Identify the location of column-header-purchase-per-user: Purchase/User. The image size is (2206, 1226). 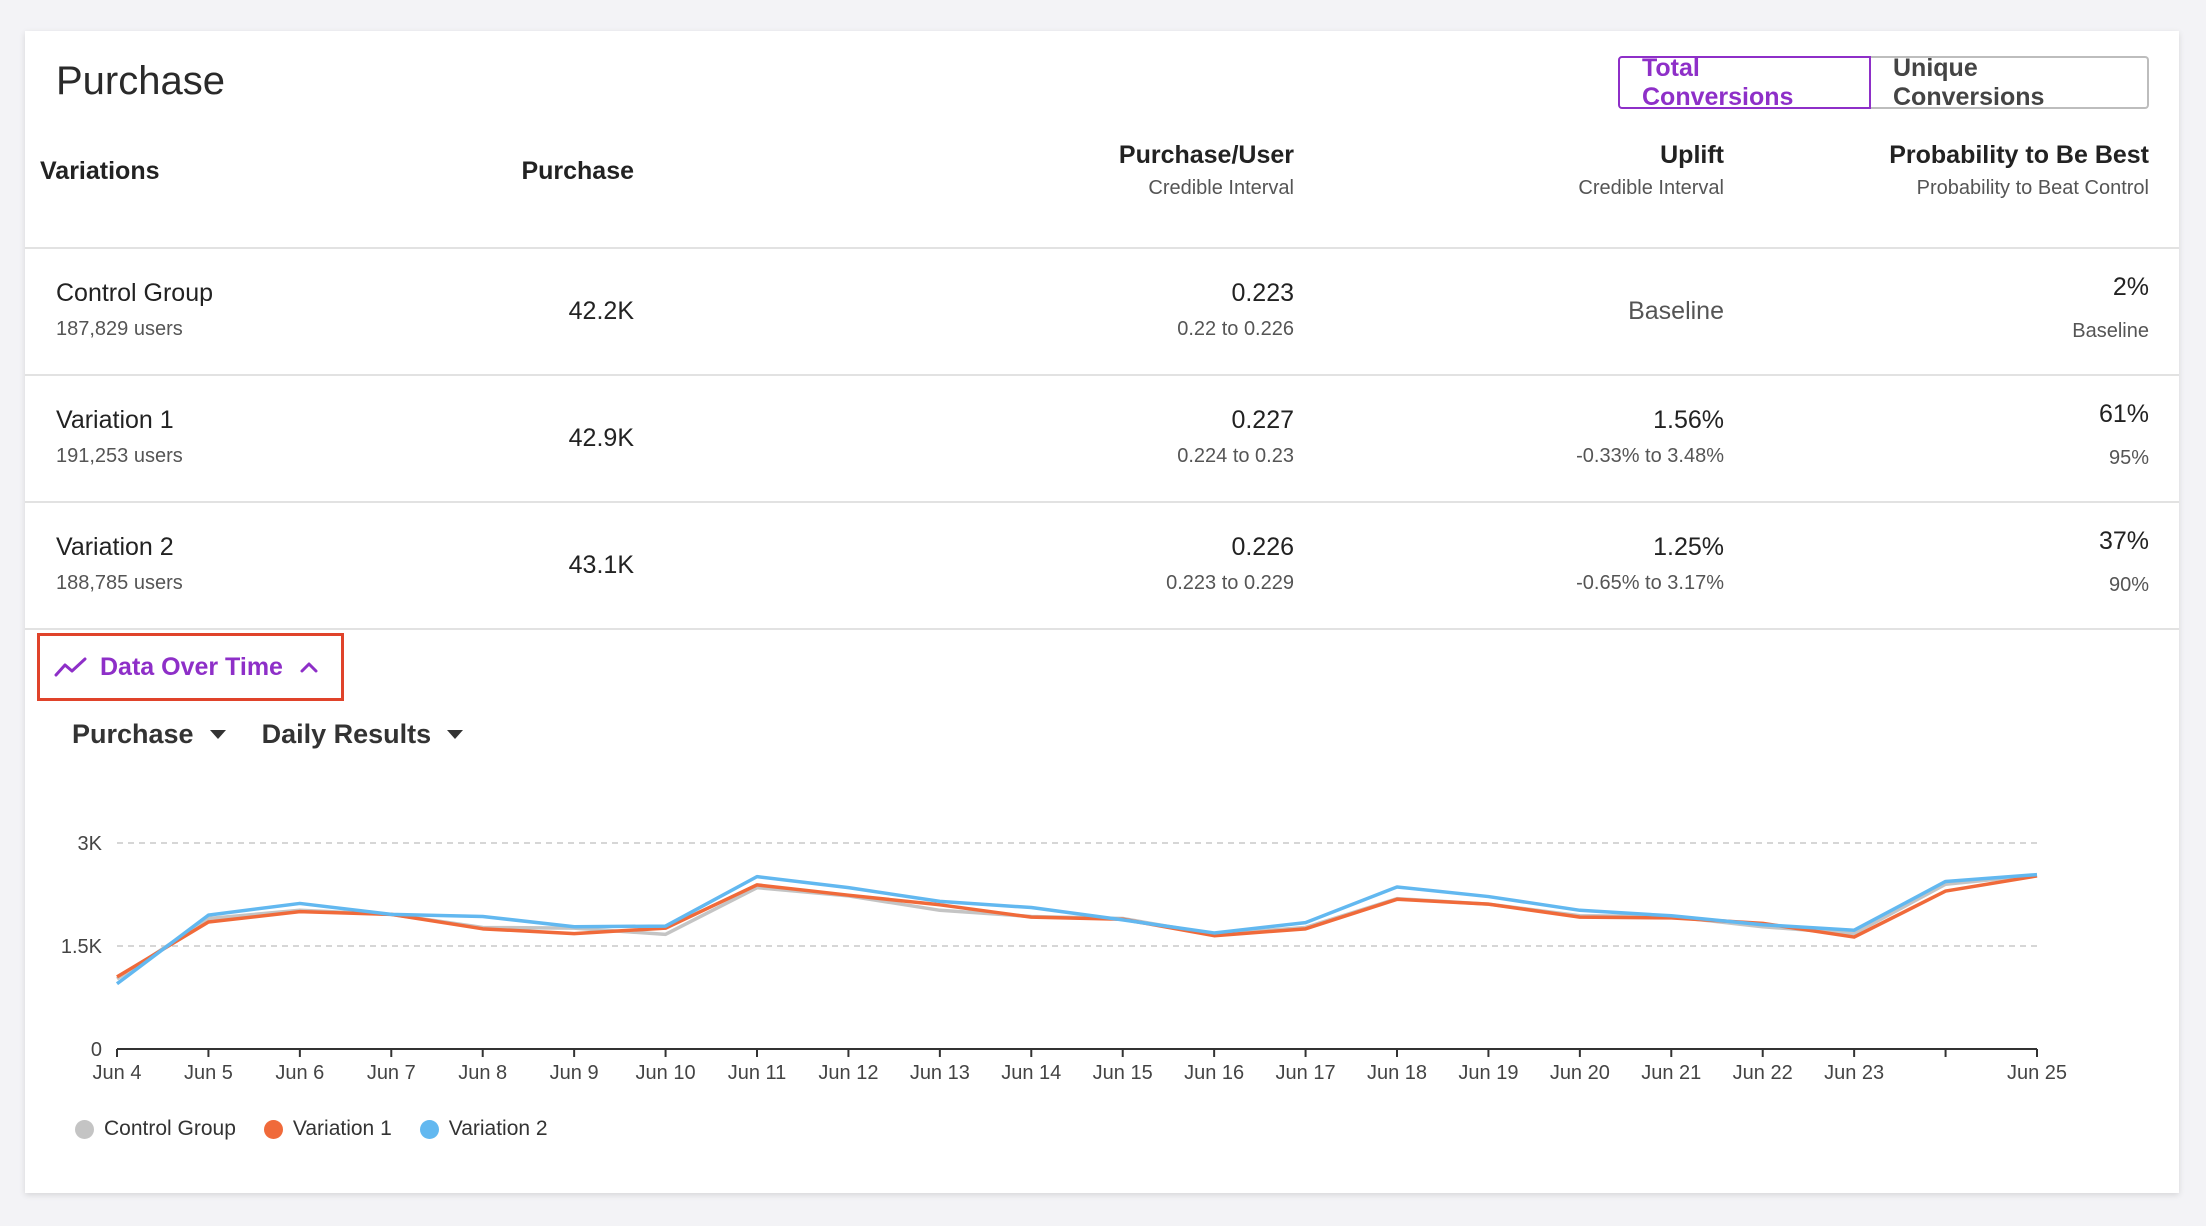
(1206, 155).